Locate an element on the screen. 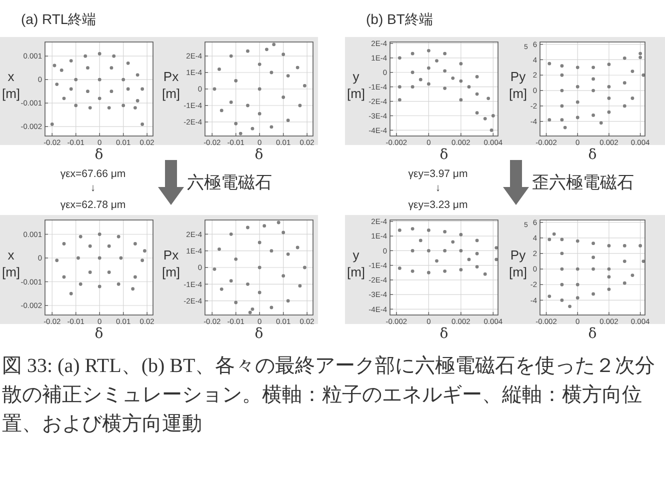  text: γεy=3.23 μm is located at coordinates (438, 205).